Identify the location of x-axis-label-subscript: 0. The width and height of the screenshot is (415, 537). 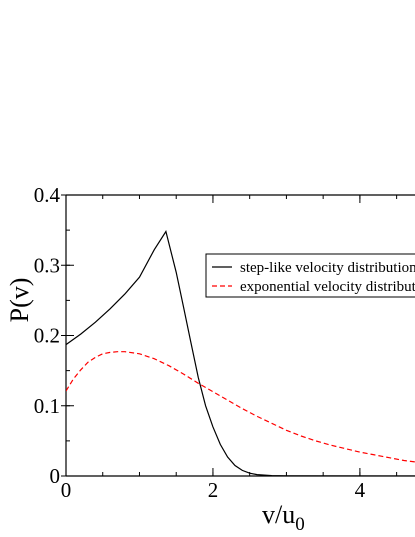
(300, 524).